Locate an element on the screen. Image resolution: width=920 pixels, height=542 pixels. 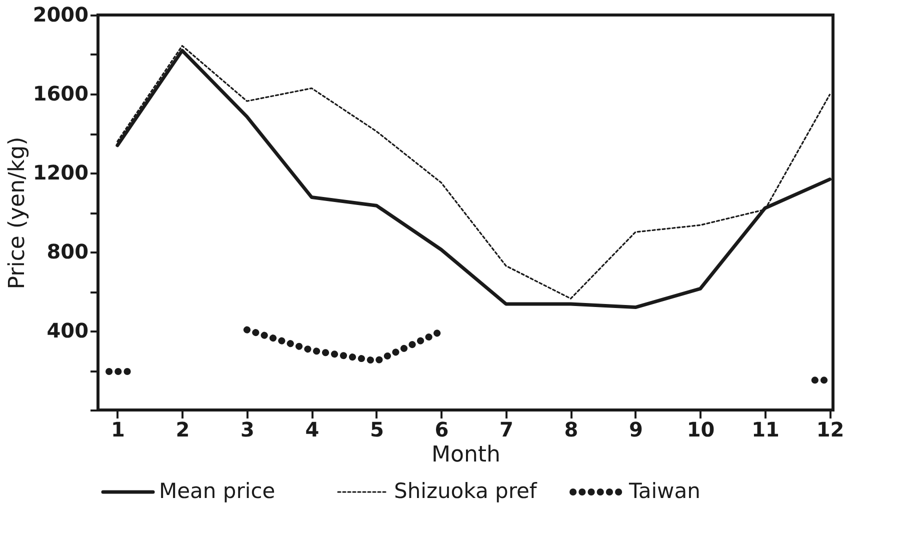
y-tick-label: 1600 is located at coordinates (60, 94).